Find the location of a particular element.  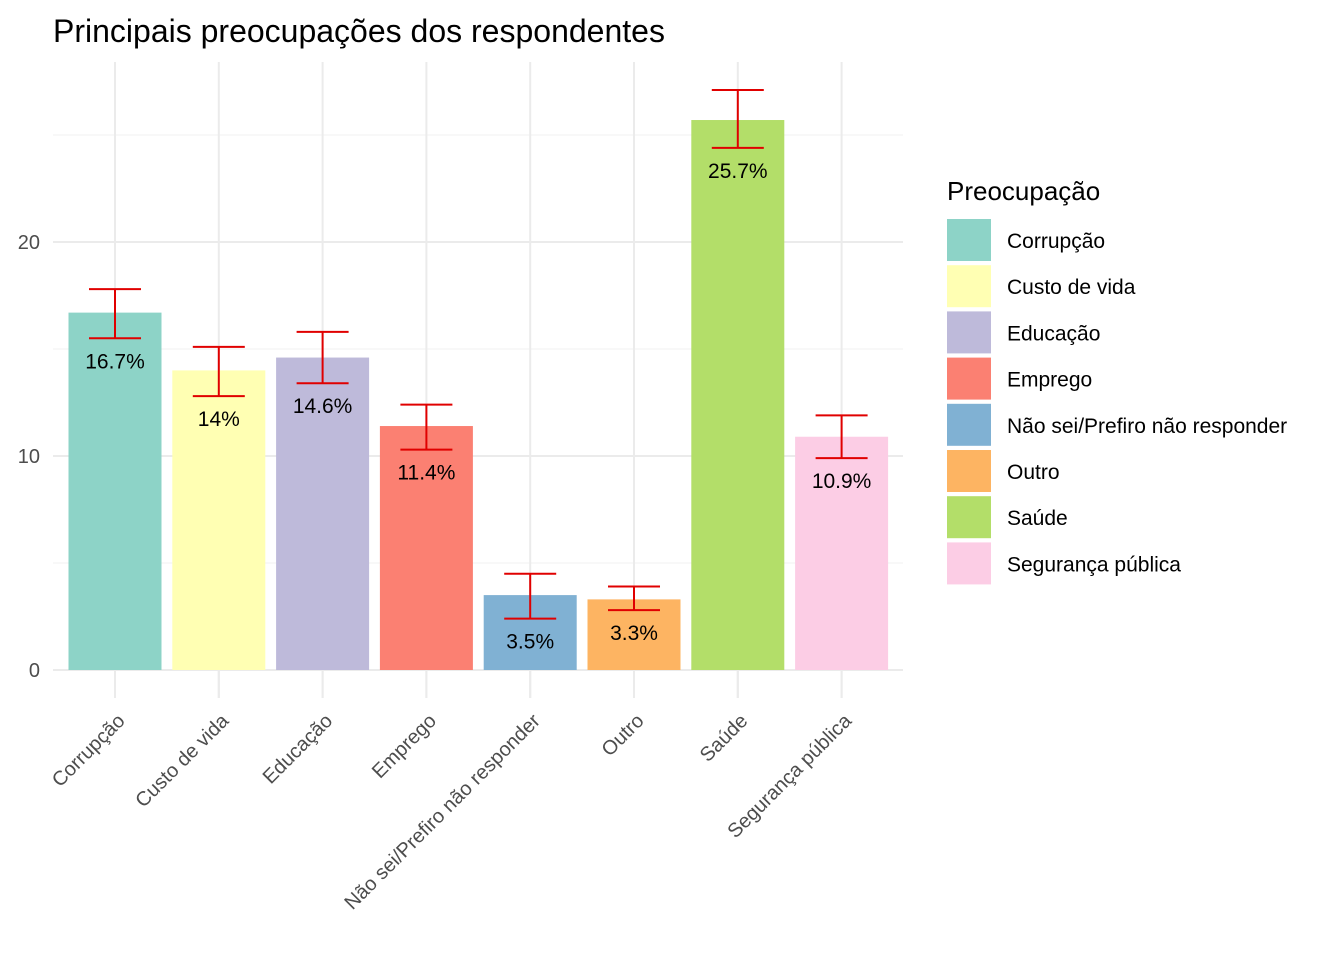

x-tick-label: Saúde is located at coordinates (724, 738).